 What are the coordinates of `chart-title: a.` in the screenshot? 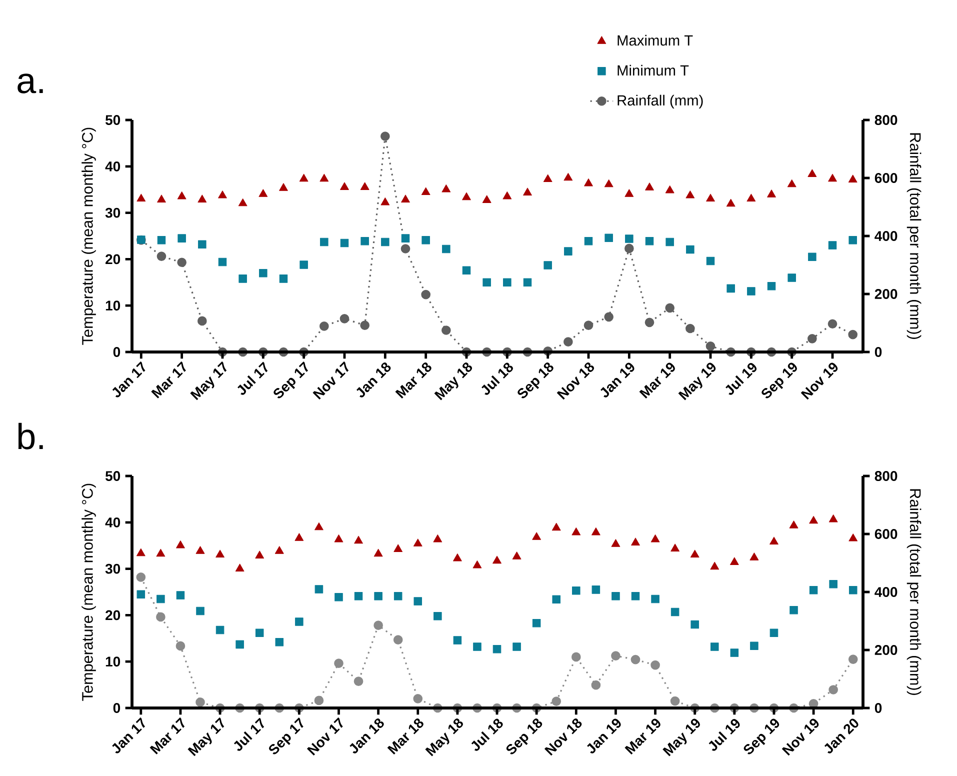 It's located at (30, 84).